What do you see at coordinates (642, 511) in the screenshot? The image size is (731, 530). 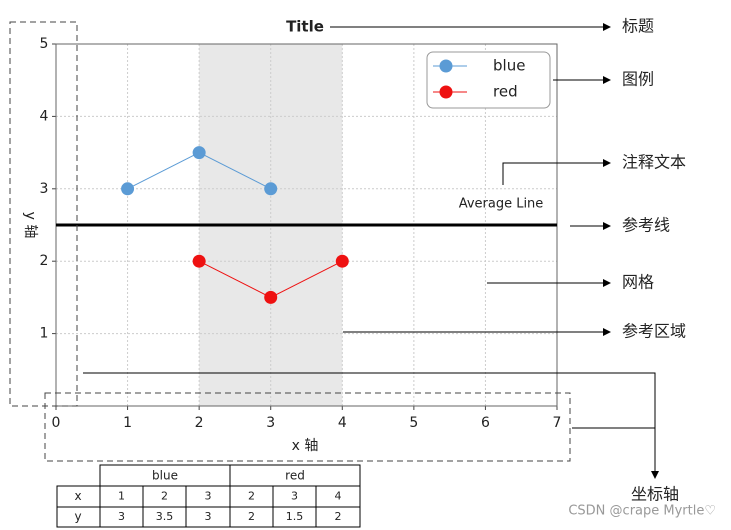 I see `watermark: CSDN @crape Myrtle♡` at bounding box center [642, 511].